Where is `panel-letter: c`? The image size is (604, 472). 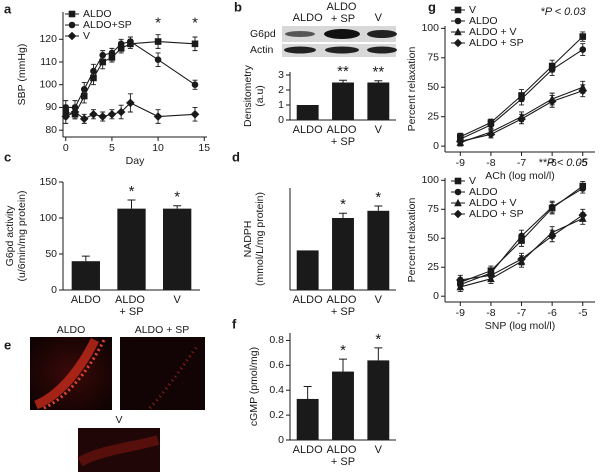 panel-letter: c is located at coordinates (7, 156).